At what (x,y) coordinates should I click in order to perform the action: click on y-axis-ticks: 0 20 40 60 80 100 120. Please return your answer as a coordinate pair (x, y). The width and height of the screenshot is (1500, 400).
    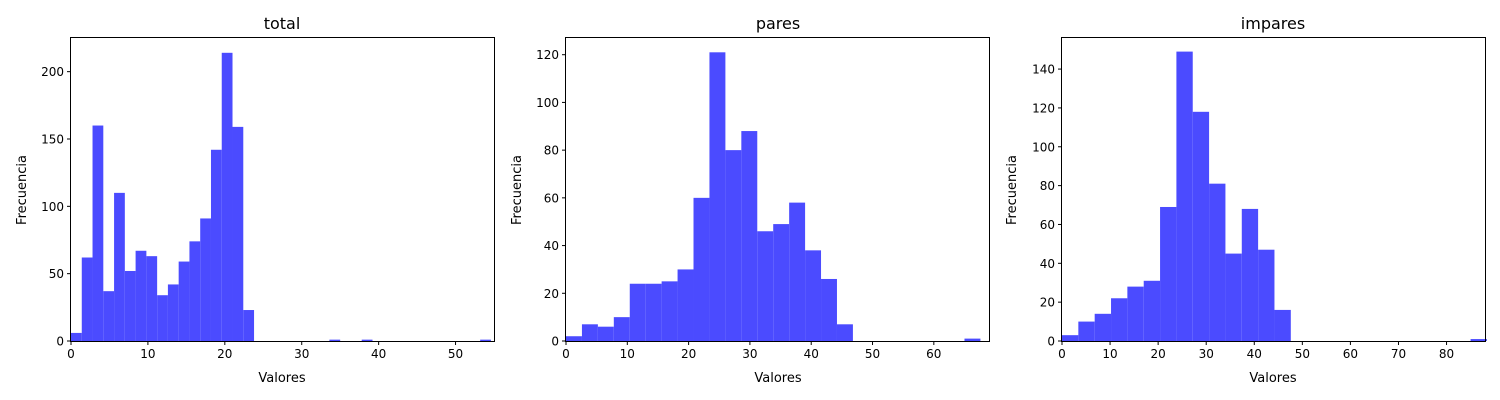
    Looking at the image, I should click on (551, 198).